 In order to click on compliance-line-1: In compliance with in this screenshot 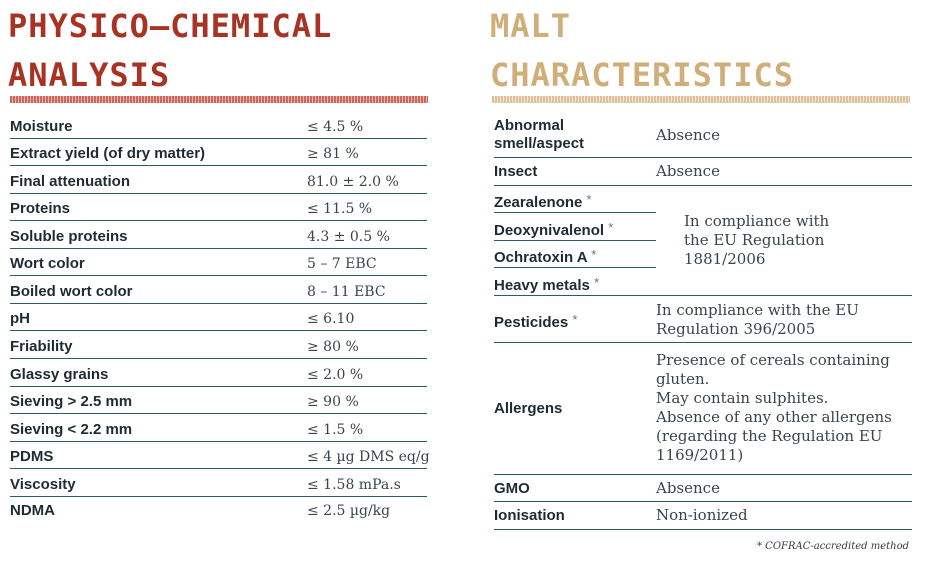, I will do `click(757, 221)`.